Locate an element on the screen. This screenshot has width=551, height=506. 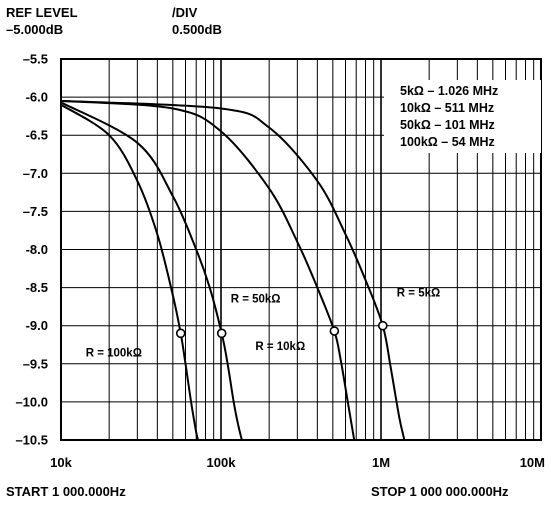
curve-labels: R = 100kΩ R = 50kΩ R = 10kΩ R = 5kΩ is located at coordinates (263, 324).